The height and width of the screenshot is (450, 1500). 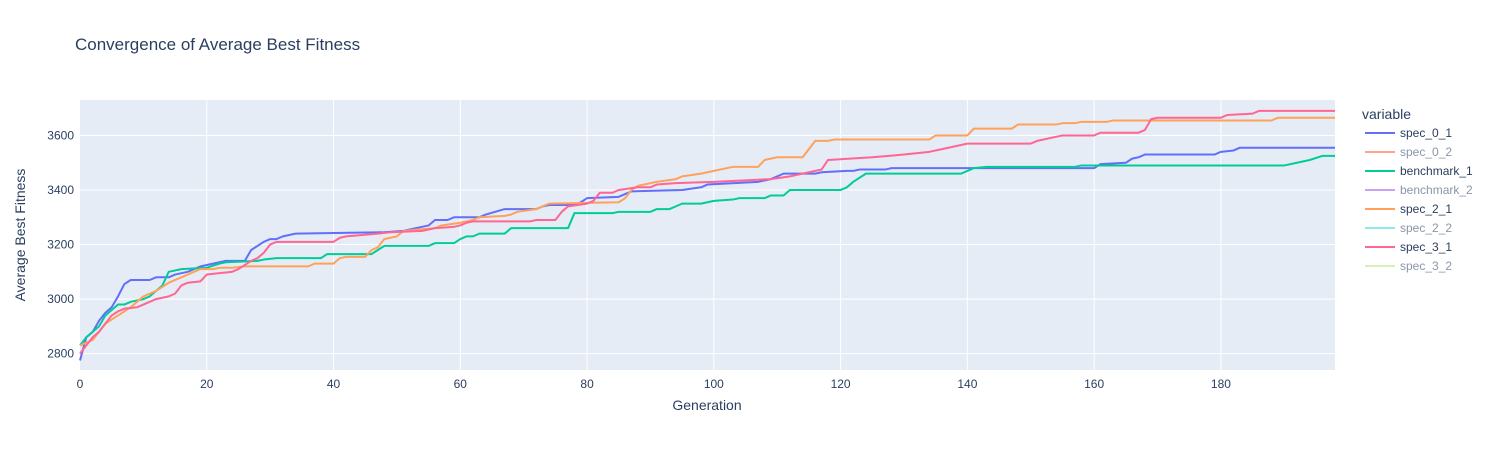 I want to click on y-tick-label: 3400, so click(x=60, y=190).